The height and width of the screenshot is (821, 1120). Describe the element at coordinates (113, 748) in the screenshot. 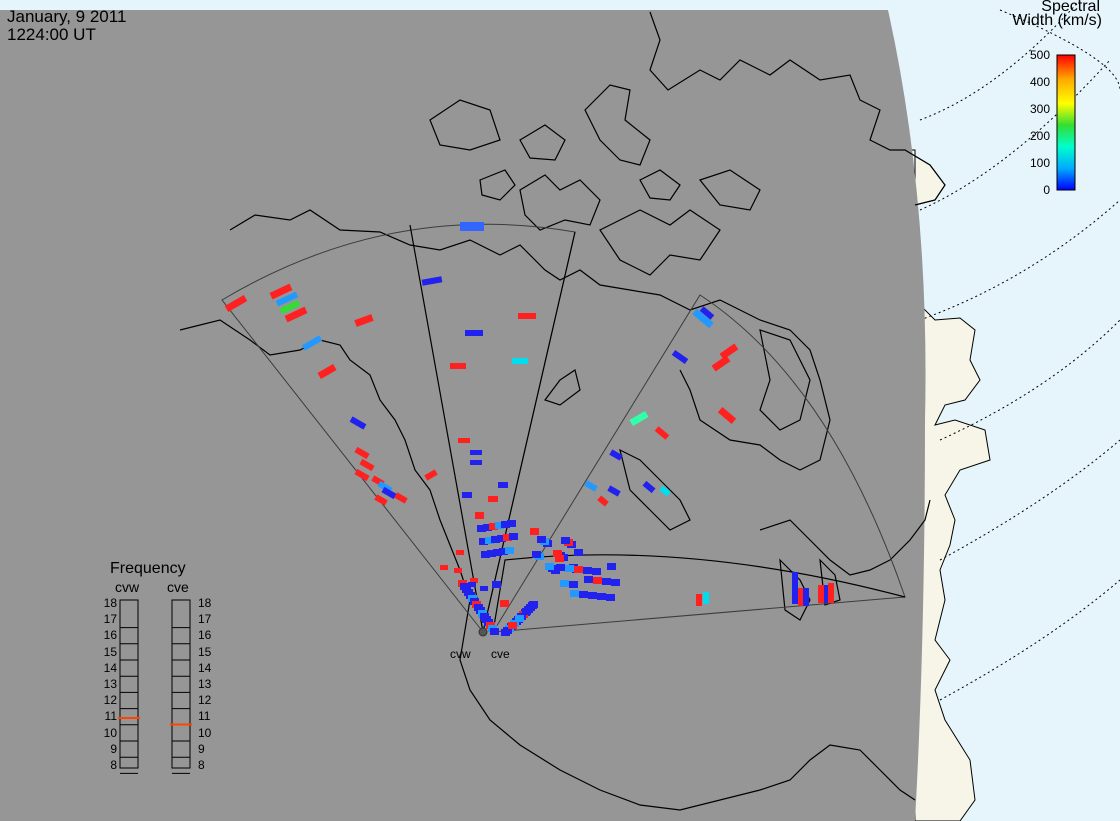

I see `frequency-tick-left: 9` at that location.